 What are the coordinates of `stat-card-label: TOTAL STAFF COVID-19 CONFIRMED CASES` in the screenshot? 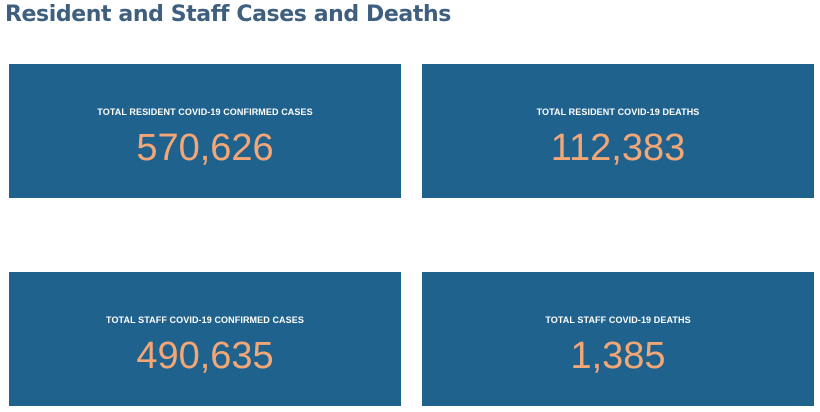 It's located at (205, 320).